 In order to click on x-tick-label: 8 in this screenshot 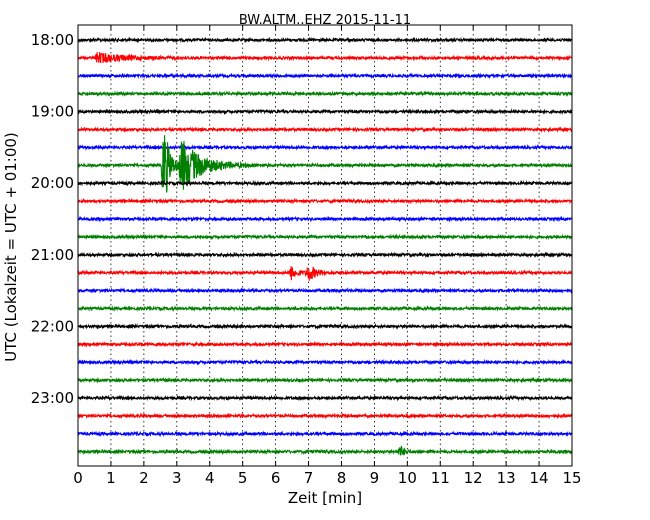, I will do `click(342, 478)`.